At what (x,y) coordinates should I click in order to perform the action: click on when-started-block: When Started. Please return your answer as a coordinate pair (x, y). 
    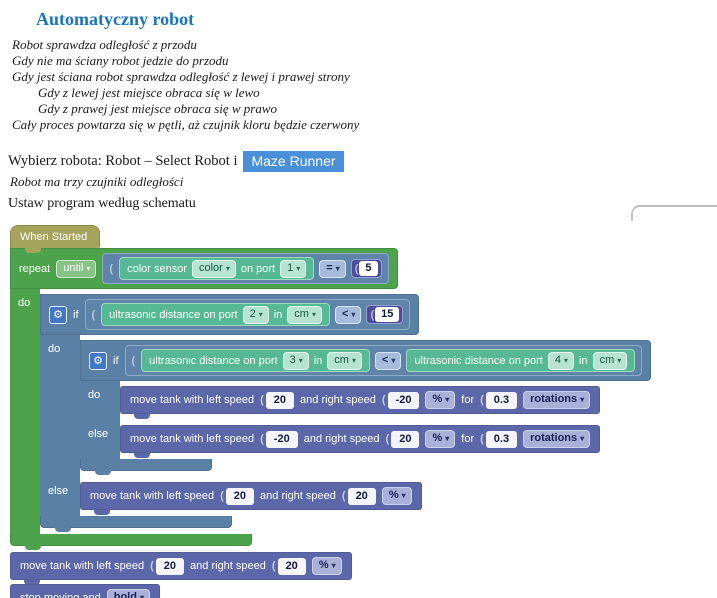
    Looking at the image, I should click on (55, 239).